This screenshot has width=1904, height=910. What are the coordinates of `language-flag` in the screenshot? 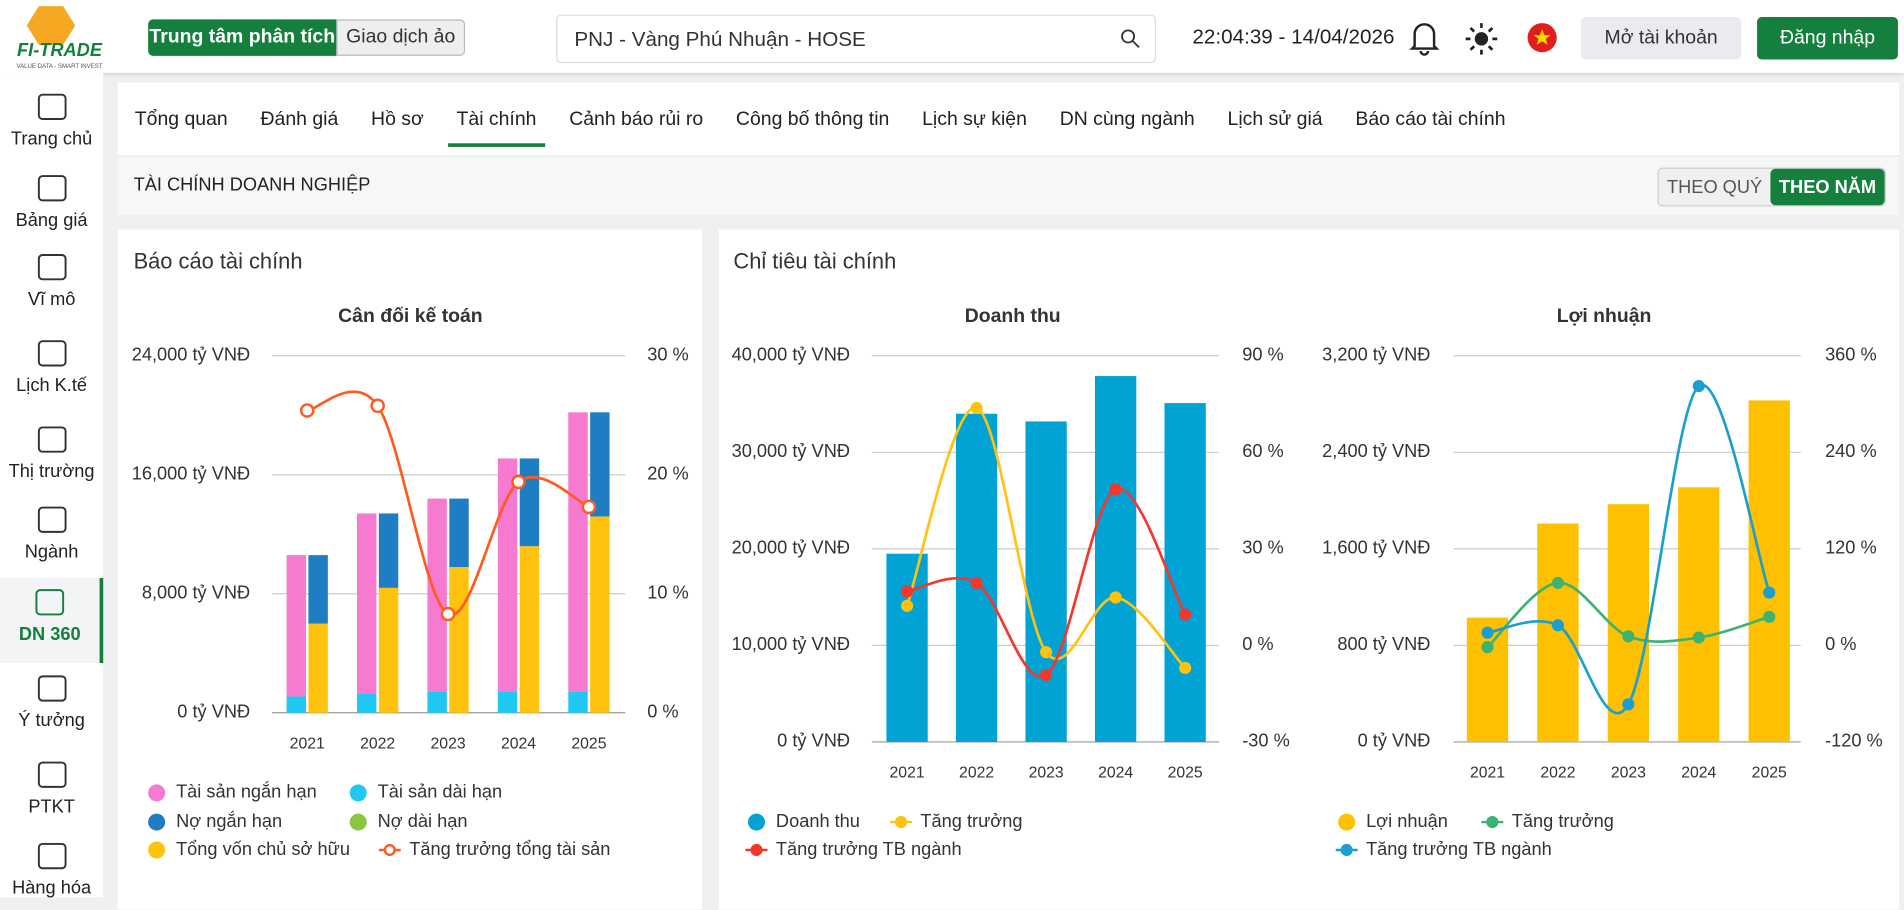 It's located at (1542, 38).